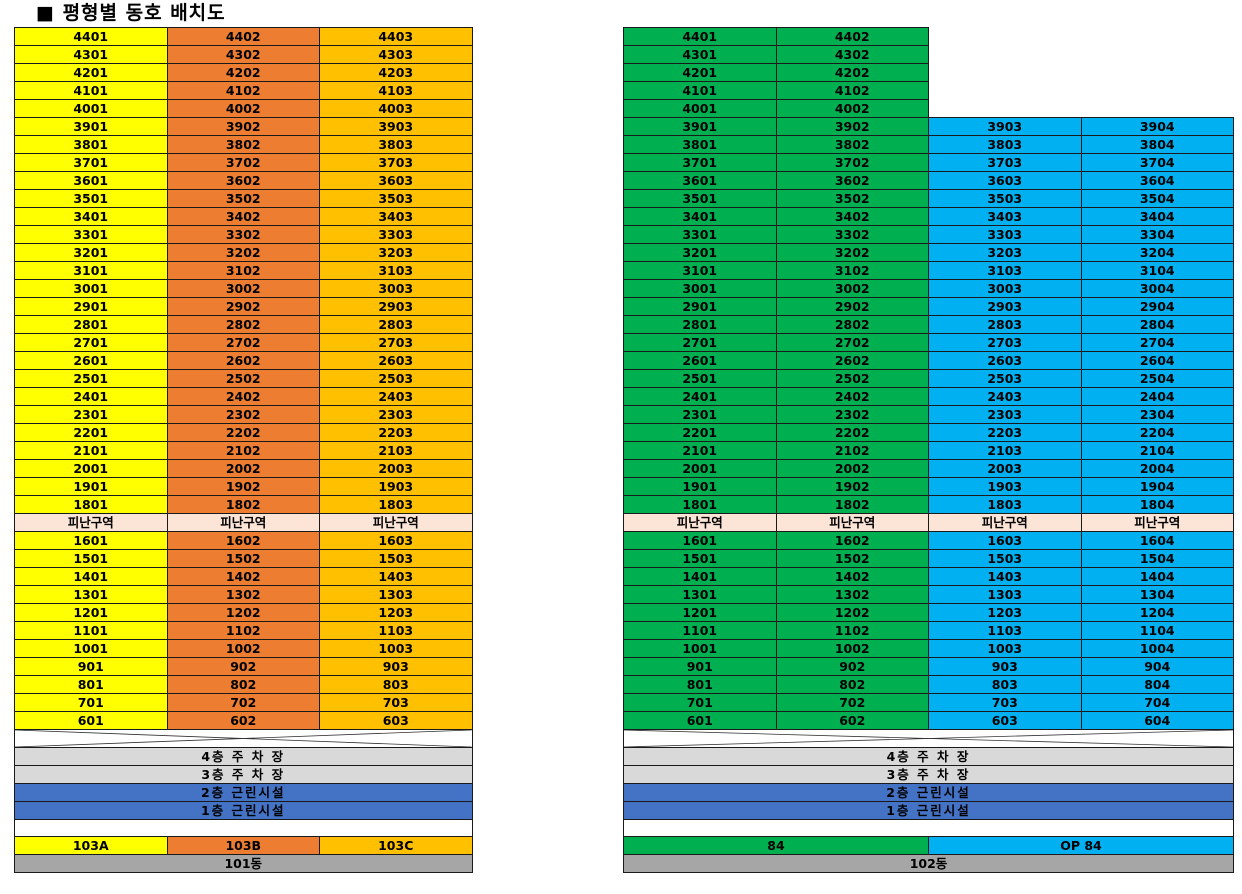 The image size is (1242, 894). What do you see at coordinates (243, 594) in the screenshot?
I see `unit-cell: 1302` at bounding box center [243, 594].